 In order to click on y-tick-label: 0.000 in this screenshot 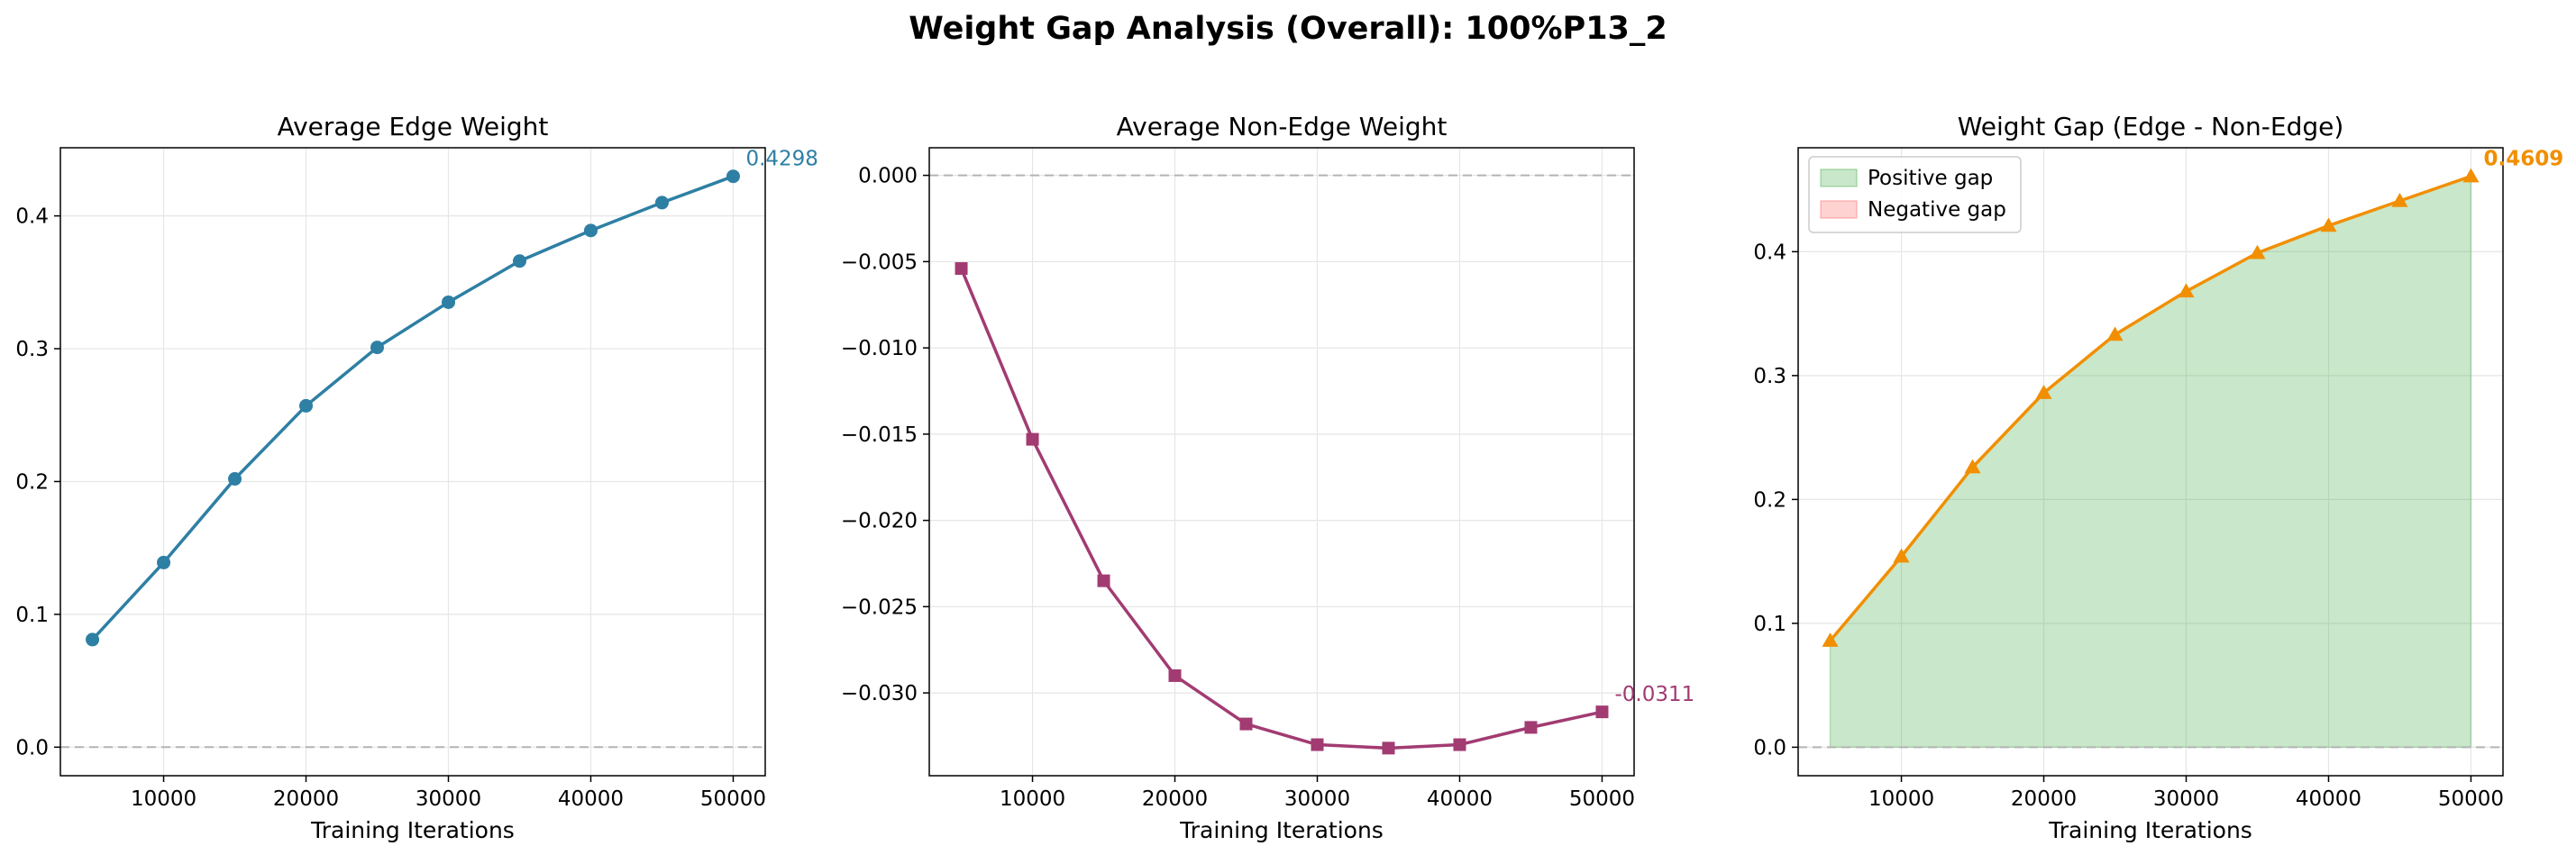, I will do `click(888, 176)`.